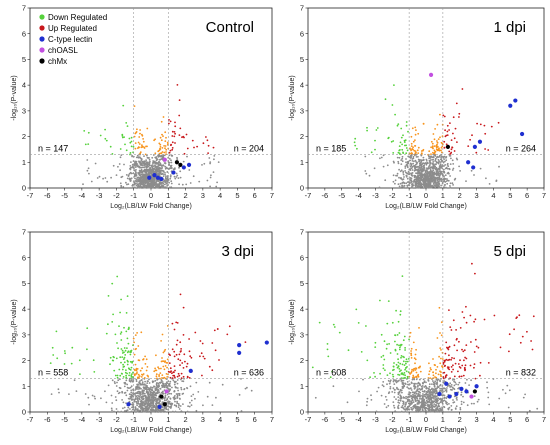  I want to click on x-tick-labels: -7 -6 -5 -4 -3 -2 -1 0 1 2 3 4 5 6 7, so click(150, 418).